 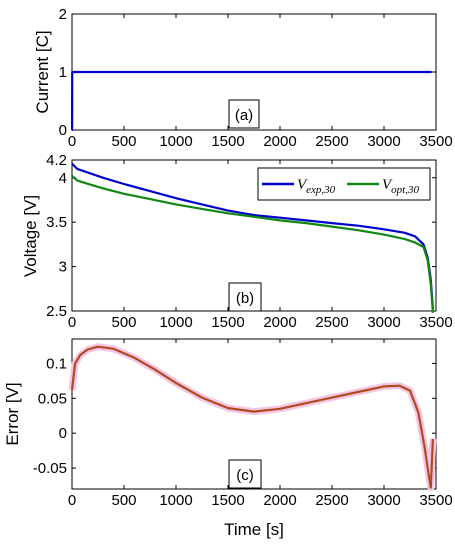 I want to click on panel-tag-label-c: (c), so click(x=245, y=475).